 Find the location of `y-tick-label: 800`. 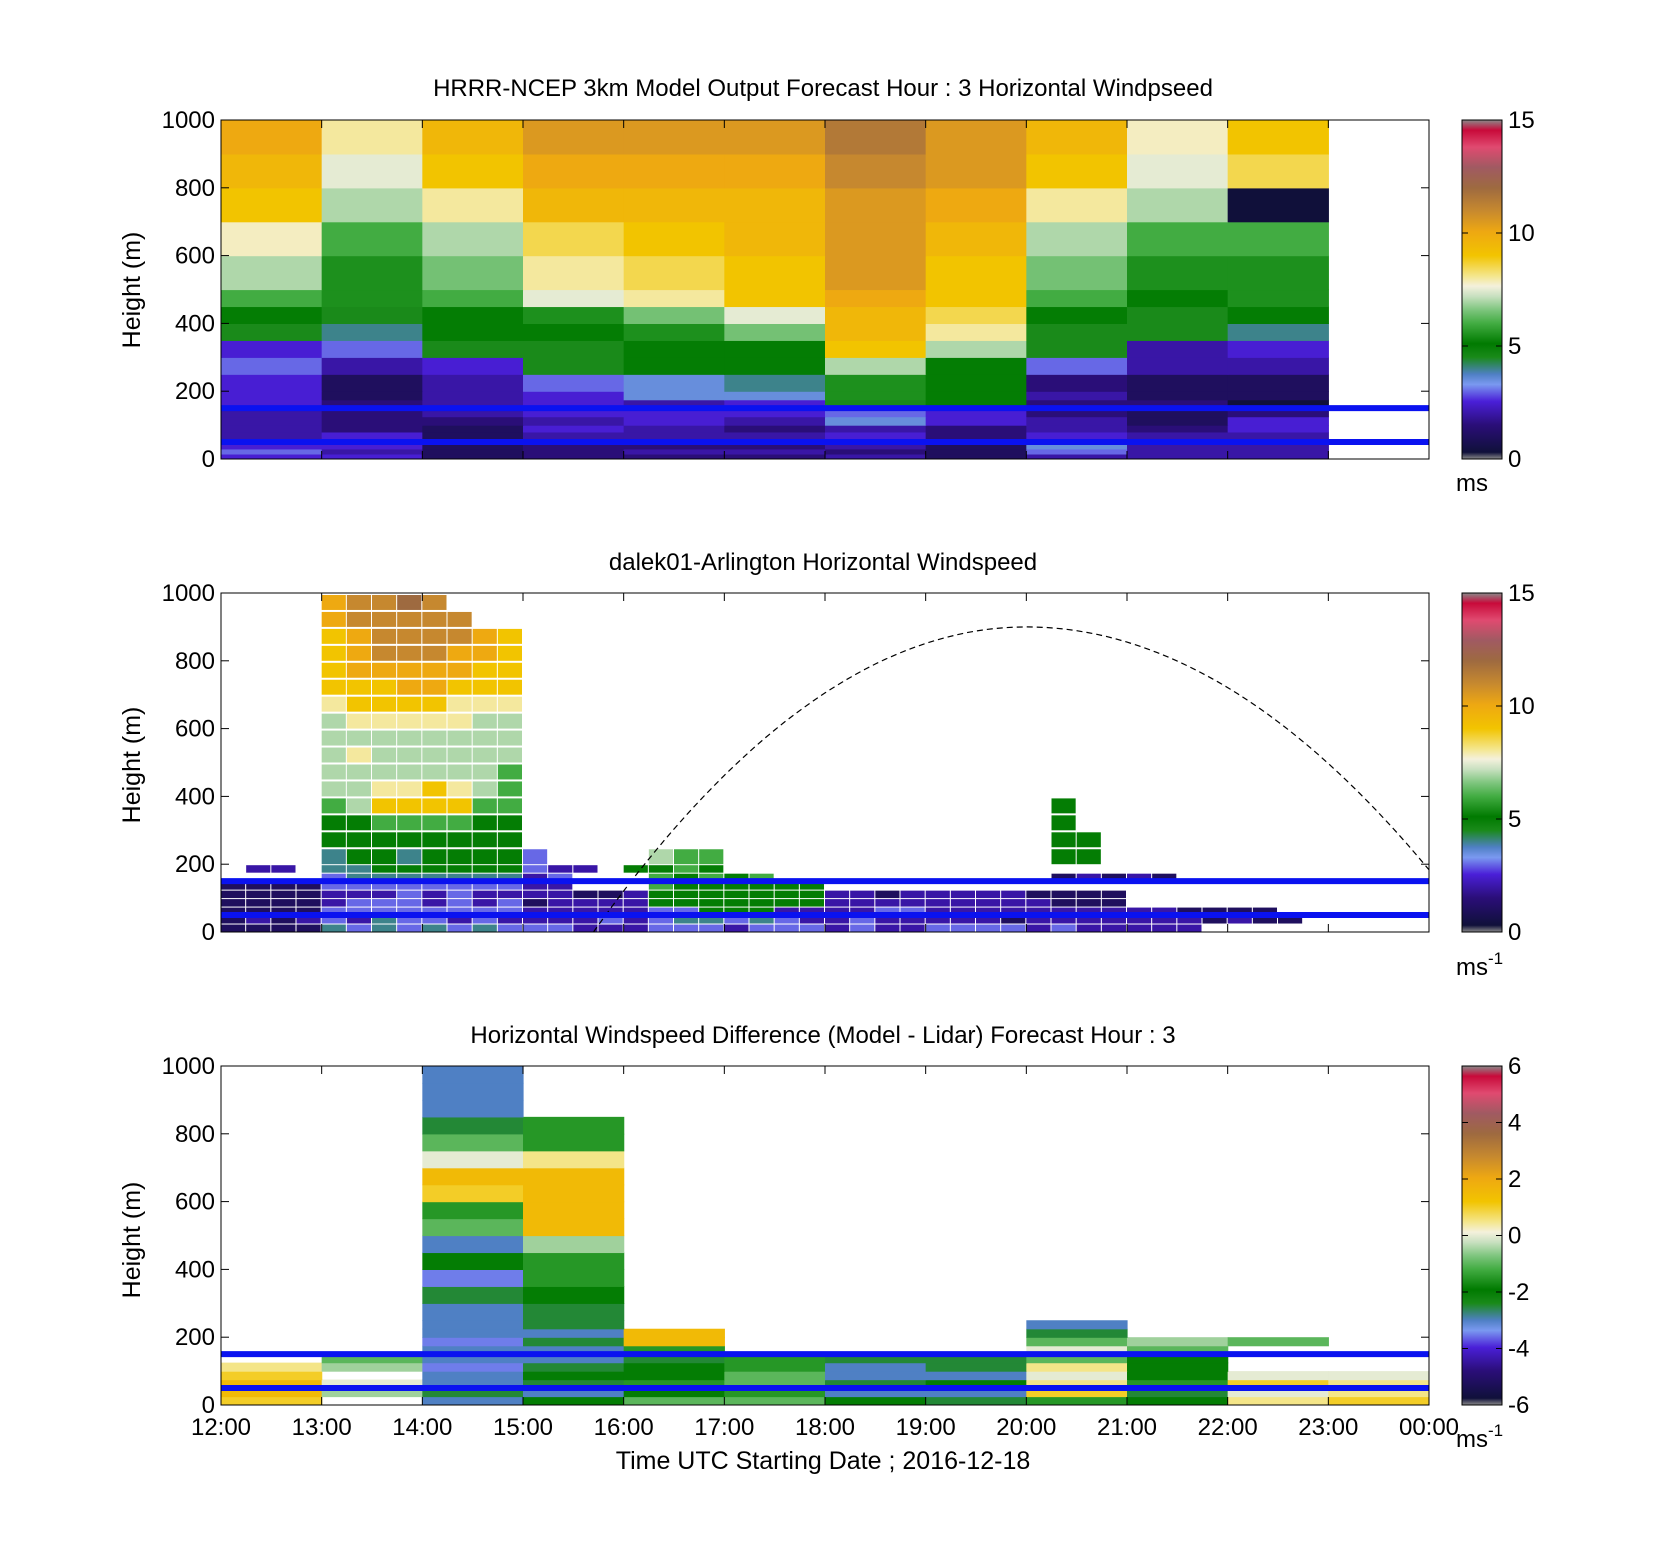

y-tick-label: 800 is located at coordinates (195, 1134).